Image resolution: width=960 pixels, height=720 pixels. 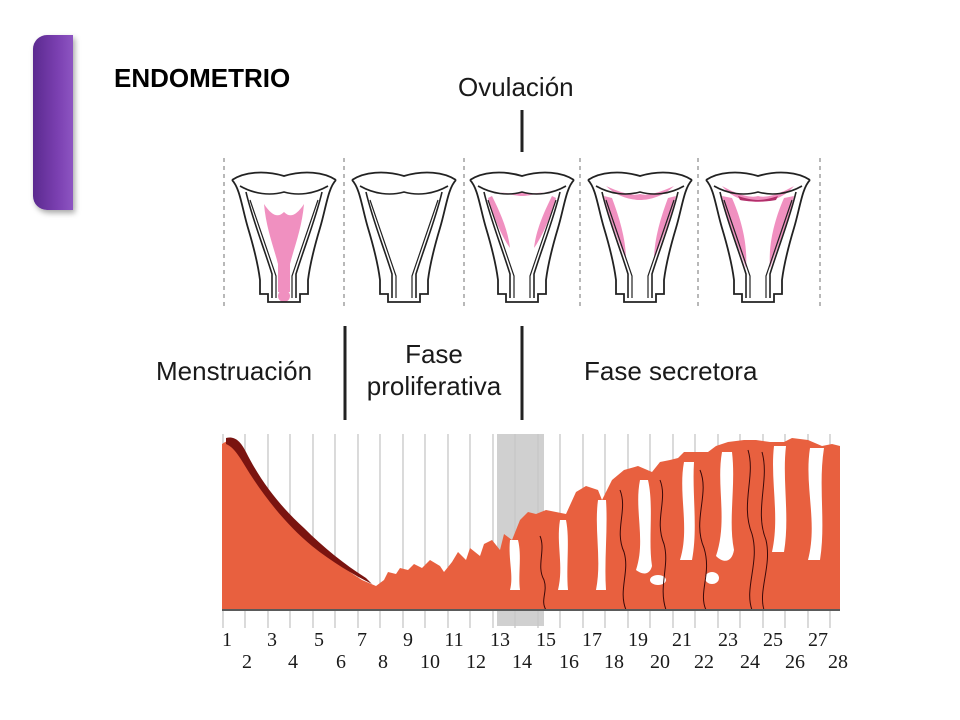 I want to click on day-label: 28, so click(x=838, y=662).